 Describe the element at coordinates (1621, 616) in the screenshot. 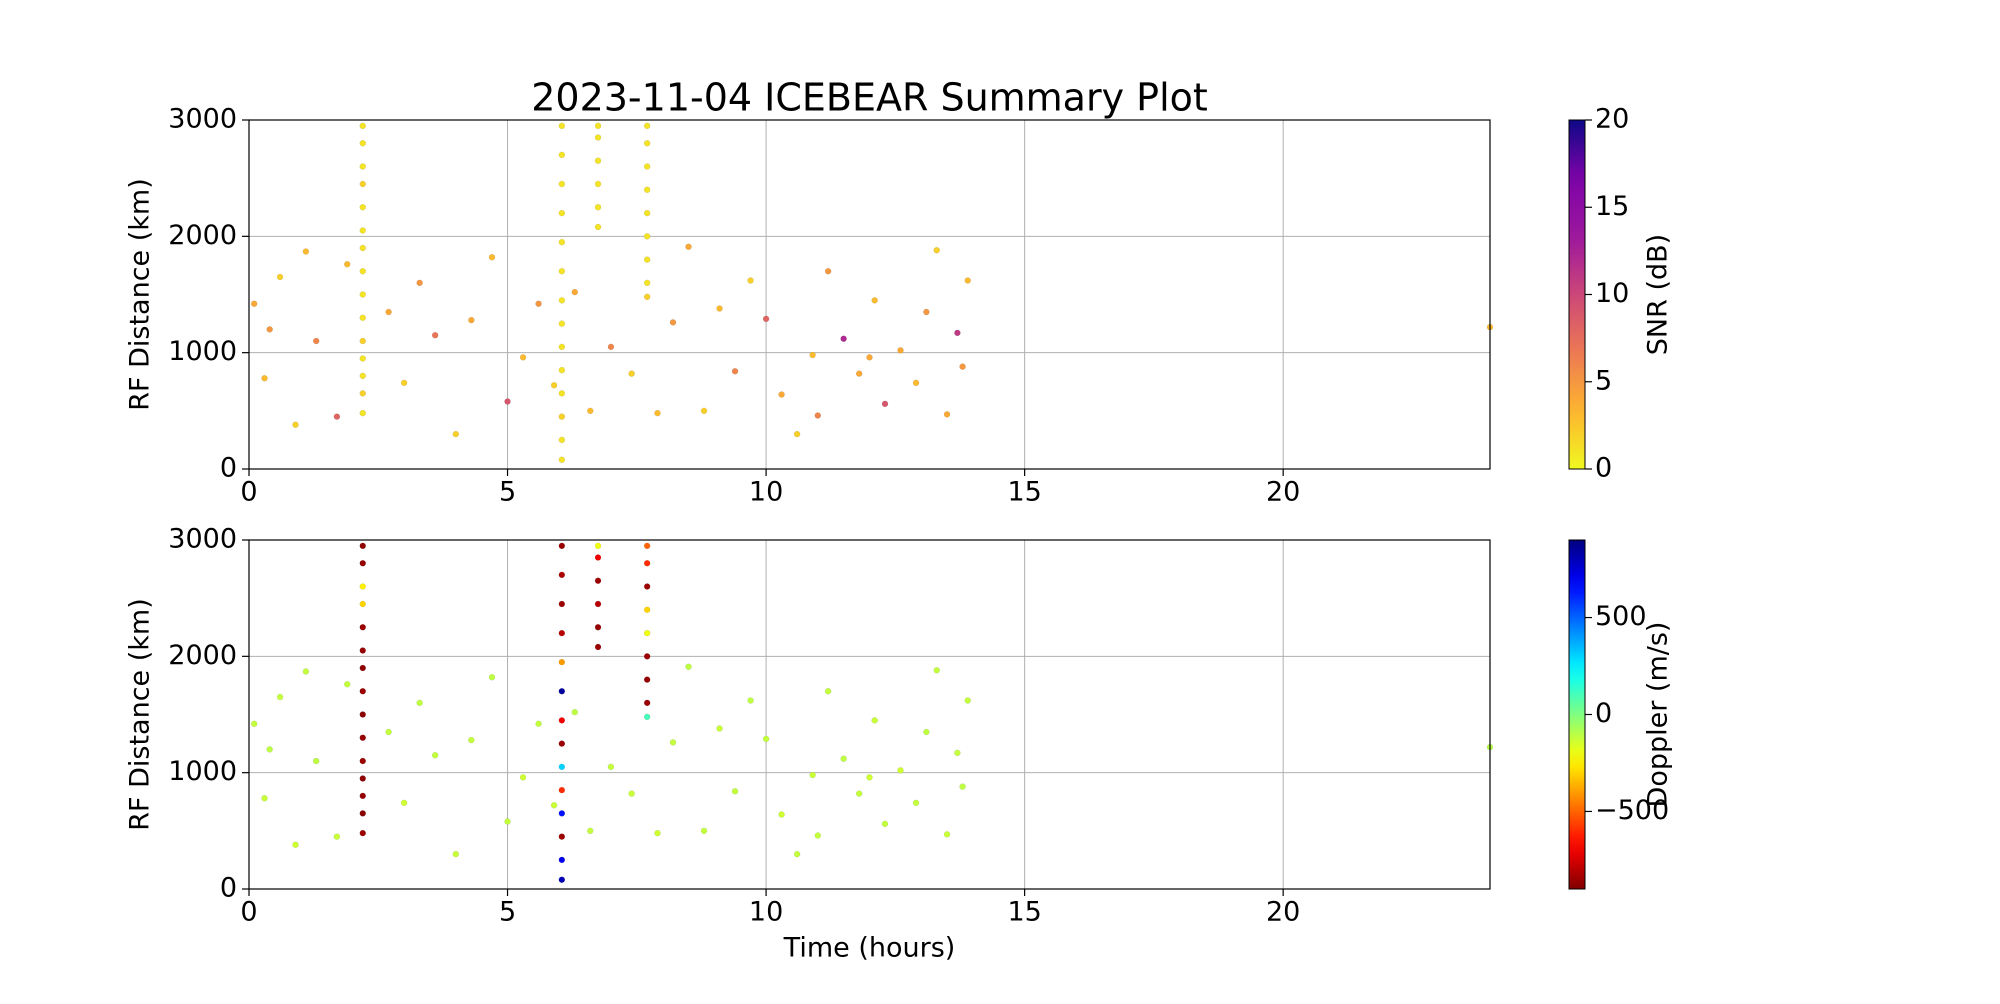

I see `colorbar-tick-label: 500` at that location.